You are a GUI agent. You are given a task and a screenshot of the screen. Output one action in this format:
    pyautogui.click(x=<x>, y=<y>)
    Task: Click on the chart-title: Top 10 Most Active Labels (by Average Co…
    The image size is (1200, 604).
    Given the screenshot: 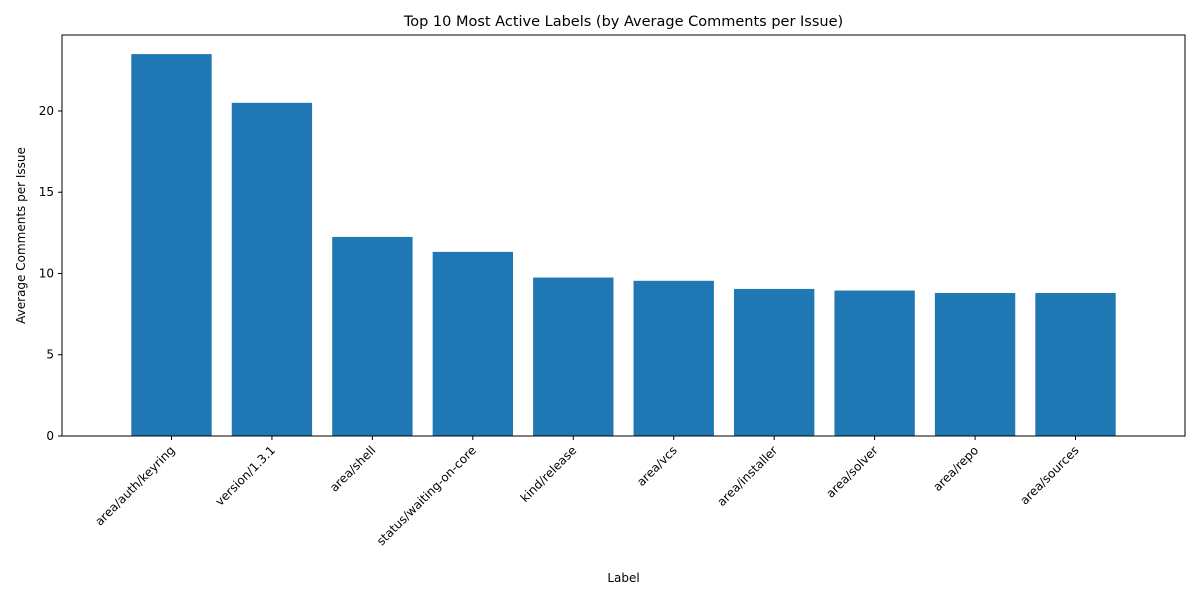 What is the action you would take?
    pyautogui.click(x=623, y=22)
    